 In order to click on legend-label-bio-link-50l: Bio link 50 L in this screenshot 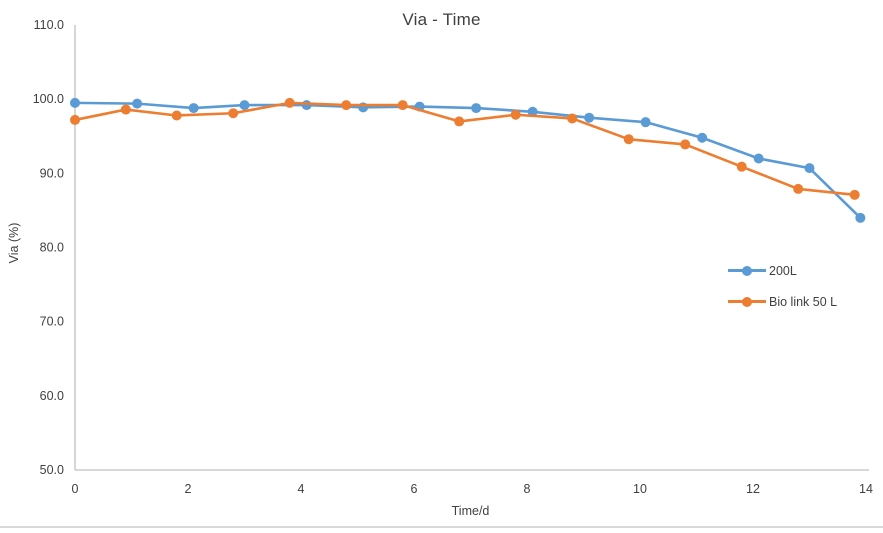, I will do `click(803, 301)`.